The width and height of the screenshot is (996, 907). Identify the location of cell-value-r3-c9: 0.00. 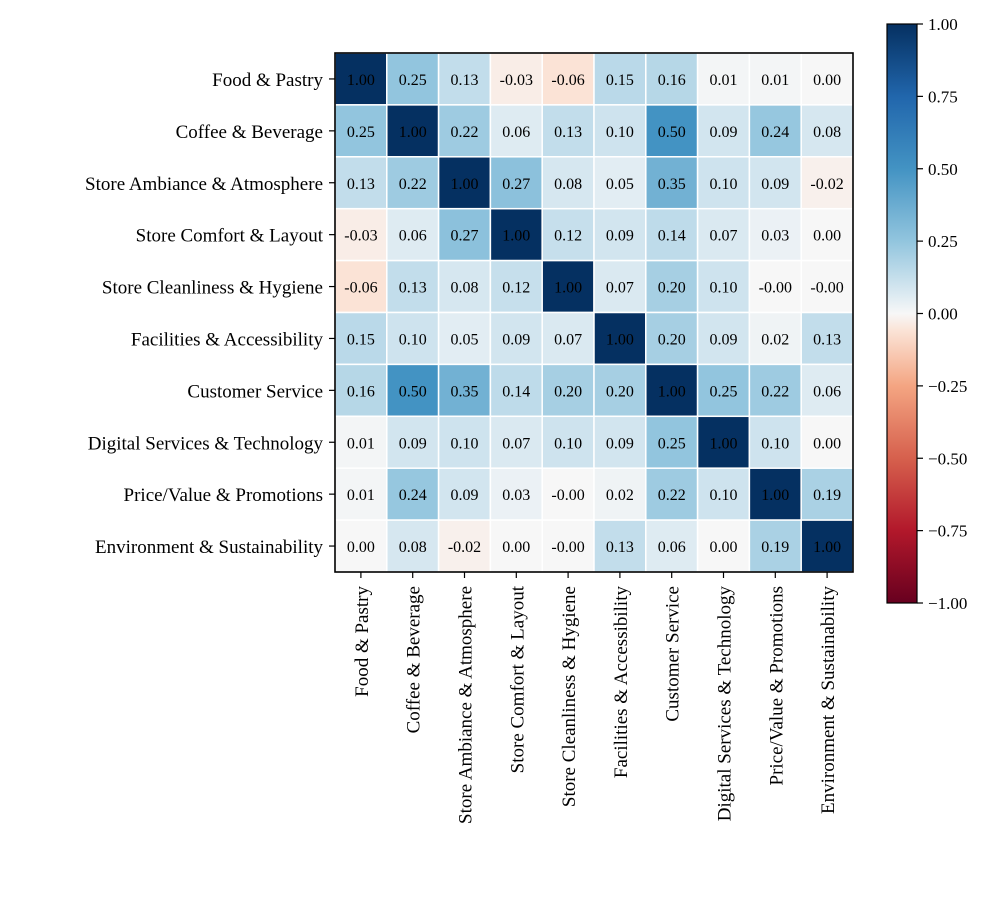
(827, 236).